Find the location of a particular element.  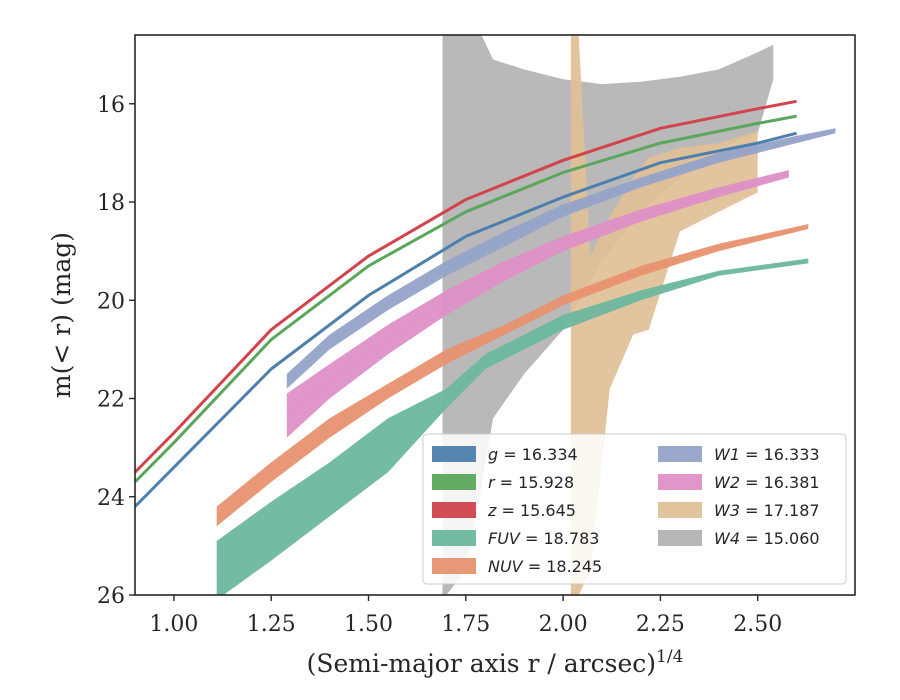

x-axis: 1.00 1.25 1.50 1.75 2.00 2.25 2.50 is located at coordinates (465, 616).